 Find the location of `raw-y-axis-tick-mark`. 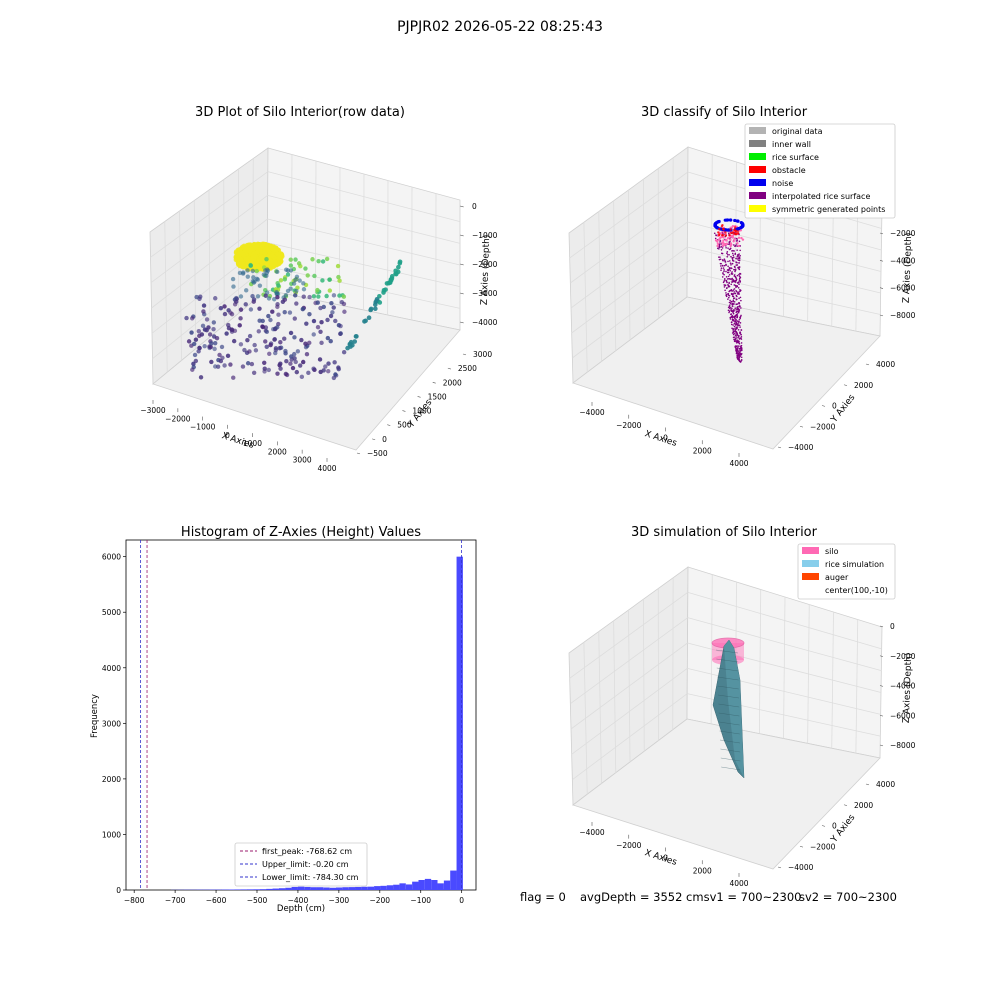

raw-y-axis-tick-mark is located at coordinates (419, 397).